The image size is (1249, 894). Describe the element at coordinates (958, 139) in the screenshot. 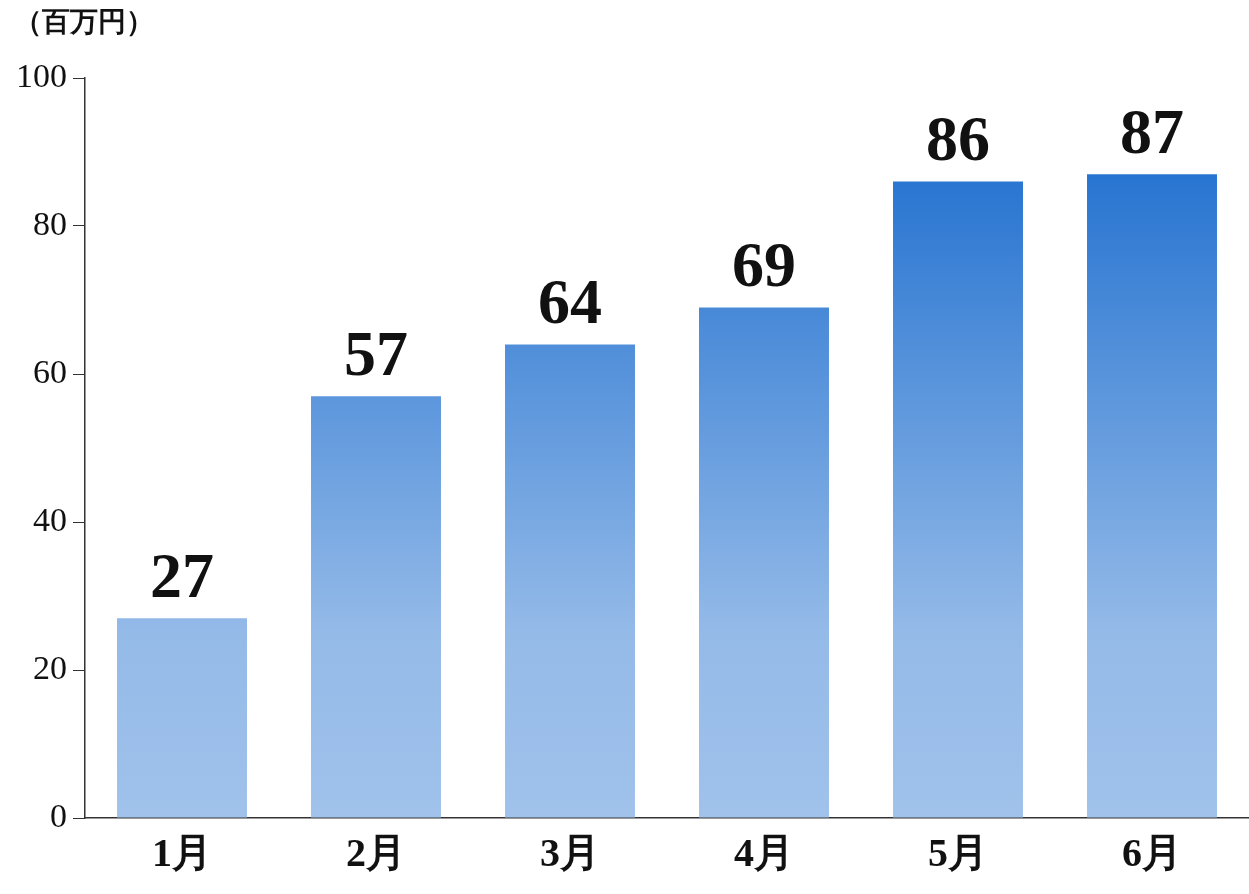

I see `data-label: 86` at that location.